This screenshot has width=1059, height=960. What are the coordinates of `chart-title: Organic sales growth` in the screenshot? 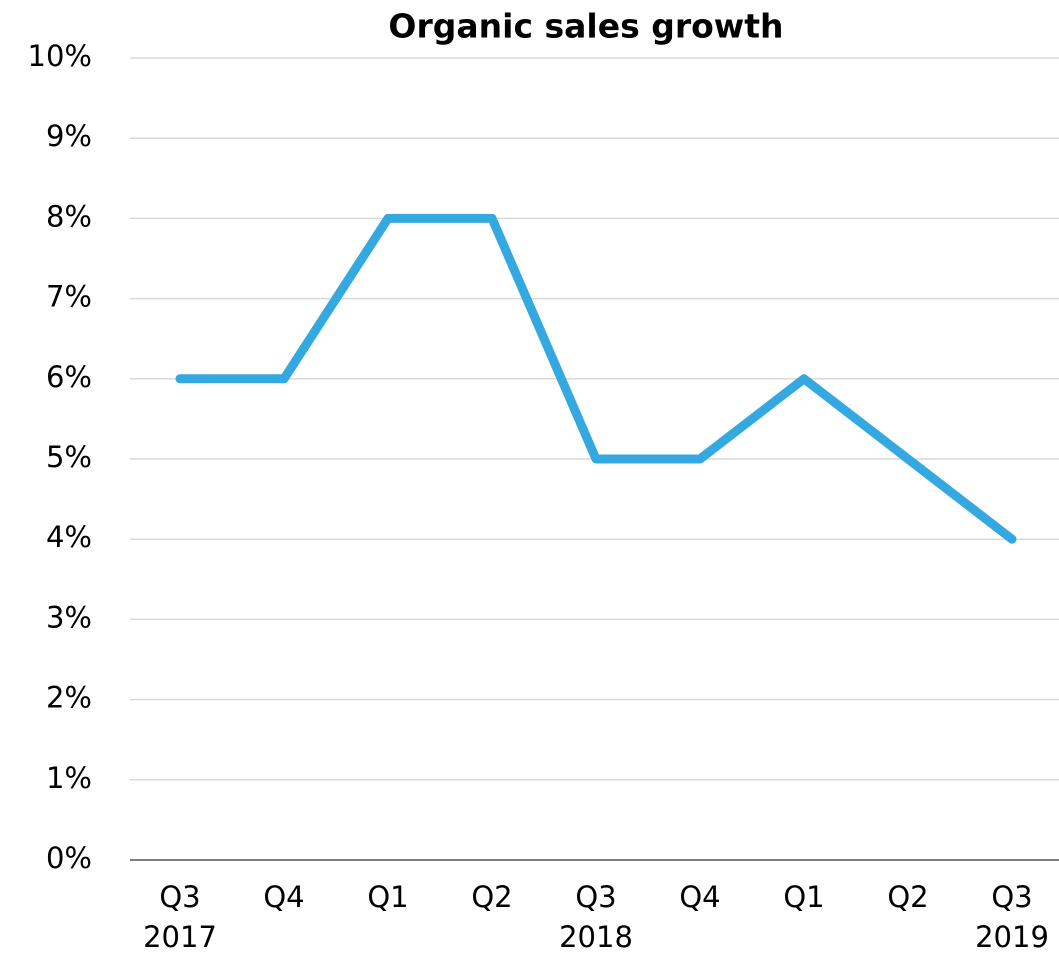 It's located at (585, 26).